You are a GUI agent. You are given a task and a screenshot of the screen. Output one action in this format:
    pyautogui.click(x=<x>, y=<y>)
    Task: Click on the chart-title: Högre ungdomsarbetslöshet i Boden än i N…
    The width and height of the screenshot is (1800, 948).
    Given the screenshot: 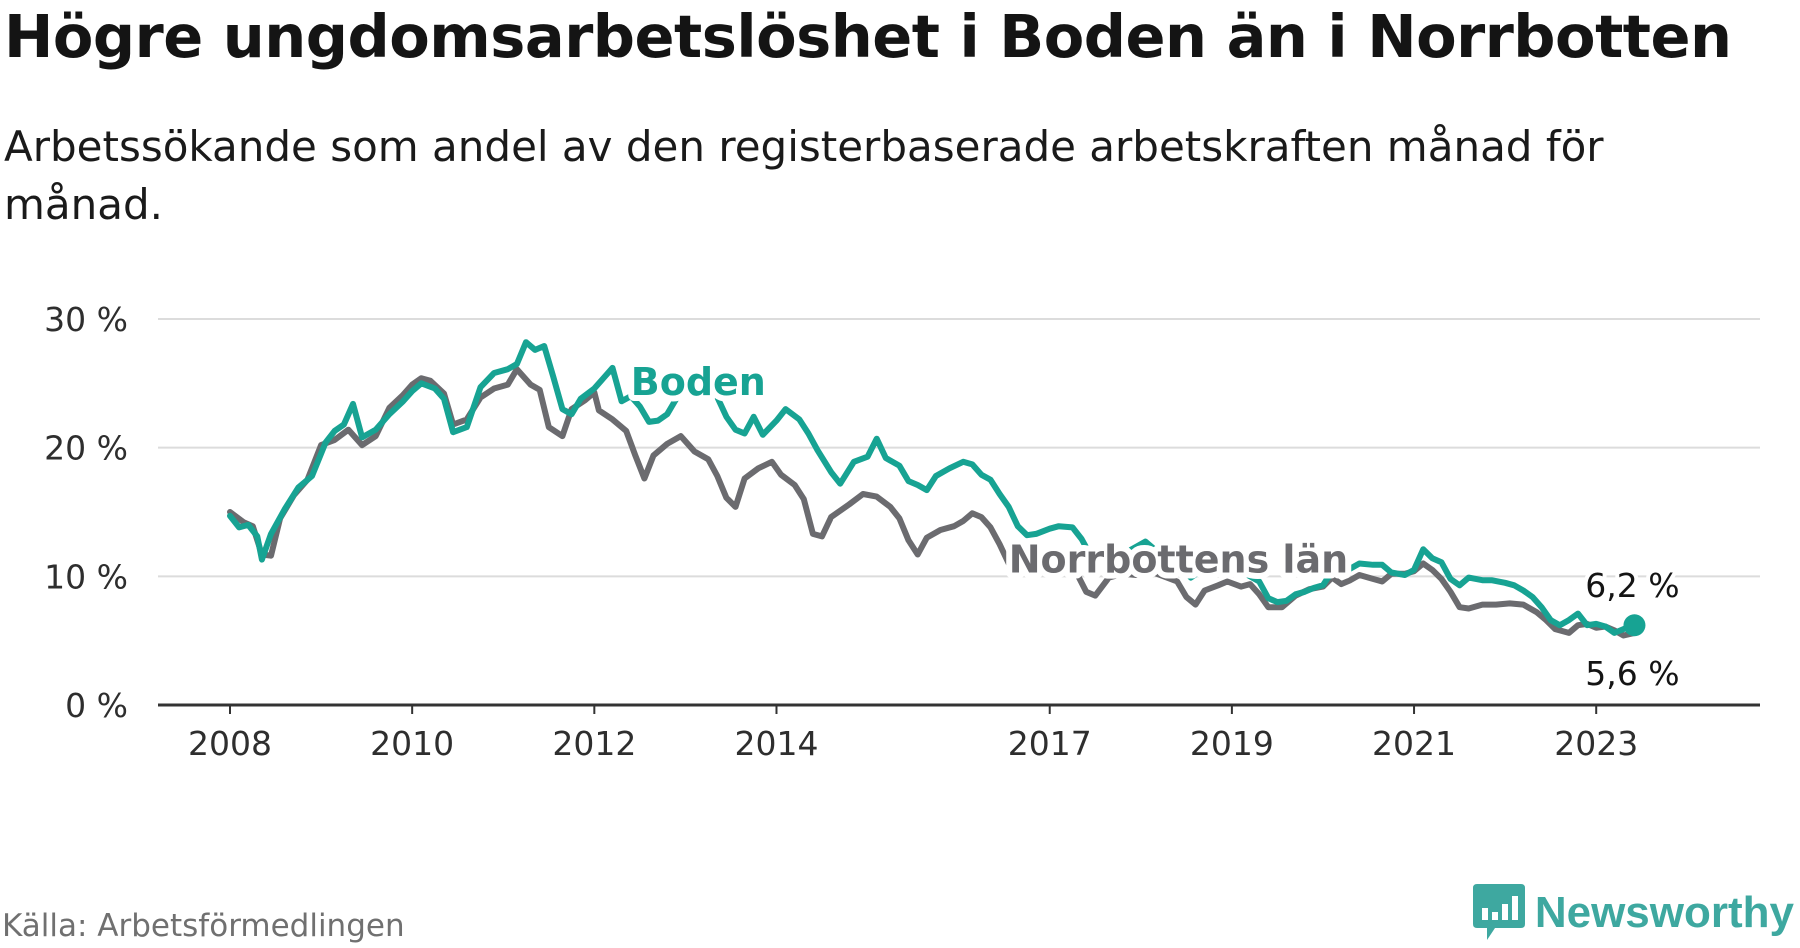 What is the action you would take?
    pyautogui.click(x=868, y=36)
    